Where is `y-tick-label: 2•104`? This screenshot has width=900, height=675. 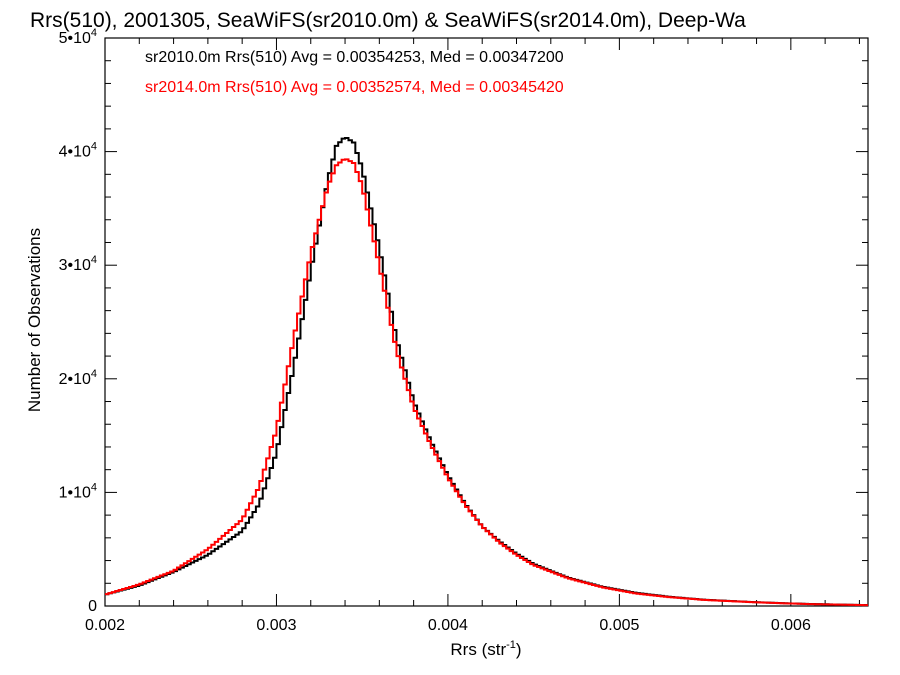 y-tick-label: 2•104 is located at coordinates (78, 378).